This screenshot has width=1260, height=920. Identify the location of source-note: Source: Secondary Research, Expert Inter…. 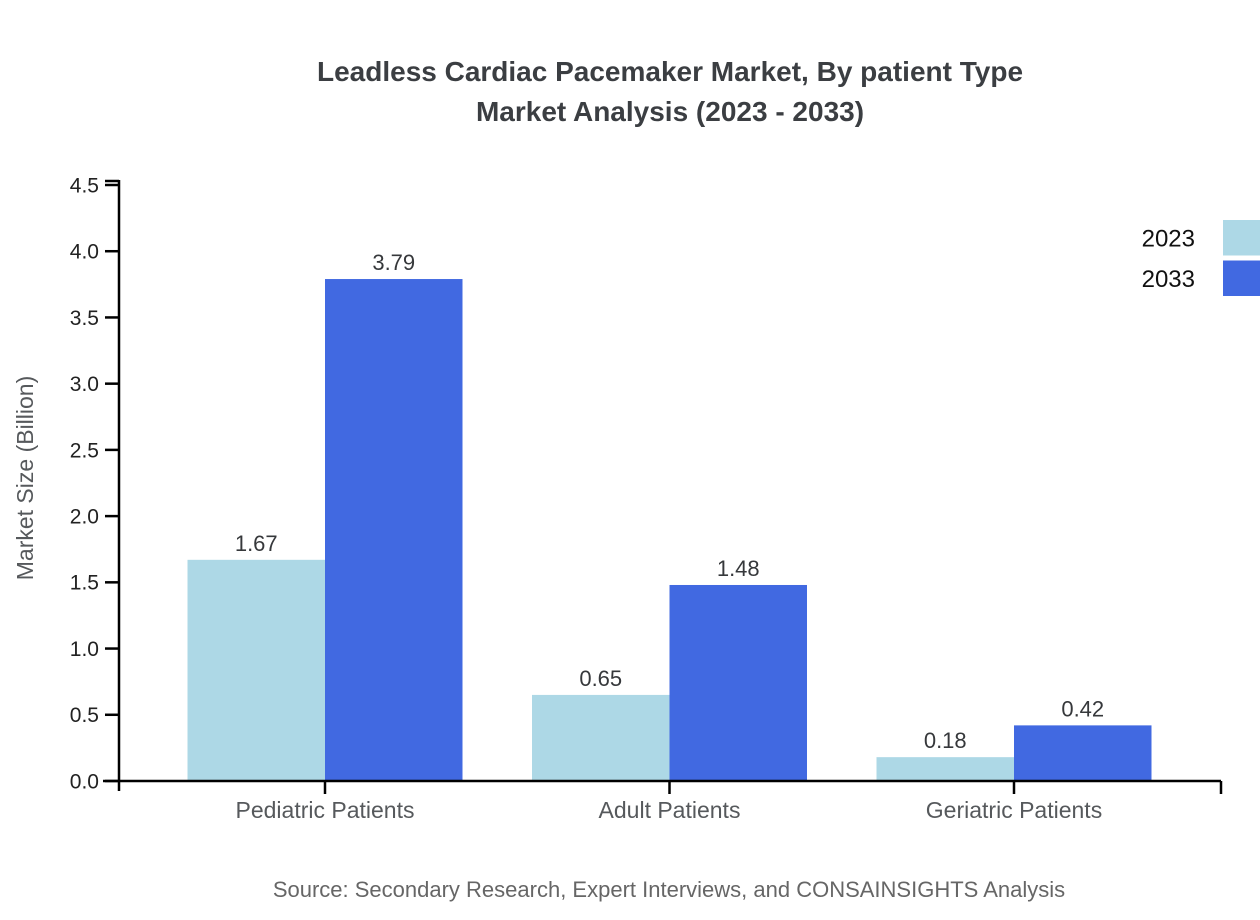
(669, 889).